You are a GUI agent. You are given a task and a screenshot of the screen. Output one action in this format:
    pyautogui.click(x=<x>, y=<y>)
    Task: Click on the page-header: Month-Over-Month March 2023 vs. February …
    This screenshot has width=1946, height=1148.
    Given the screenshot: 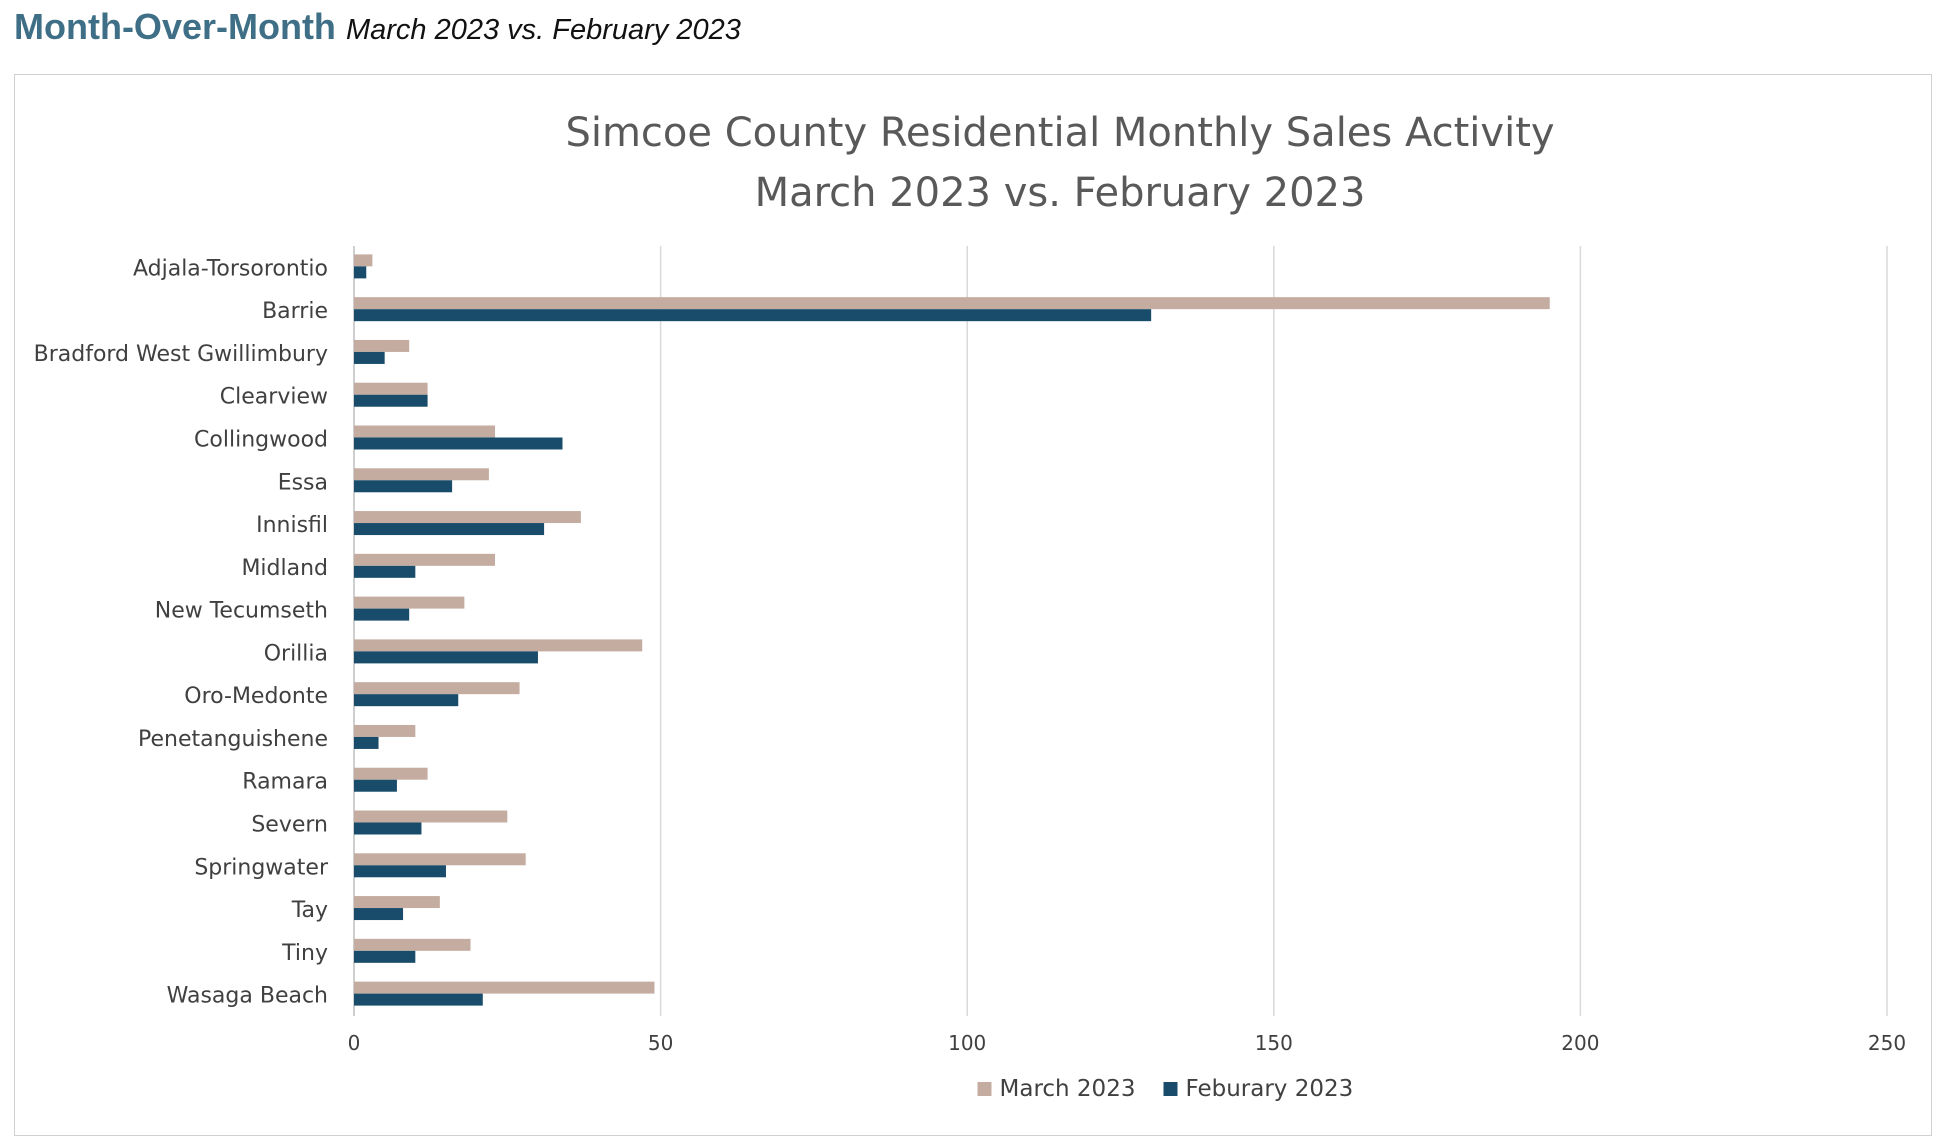 What is the action you would take?
    pyautogui.click(x=377, y=31)
    